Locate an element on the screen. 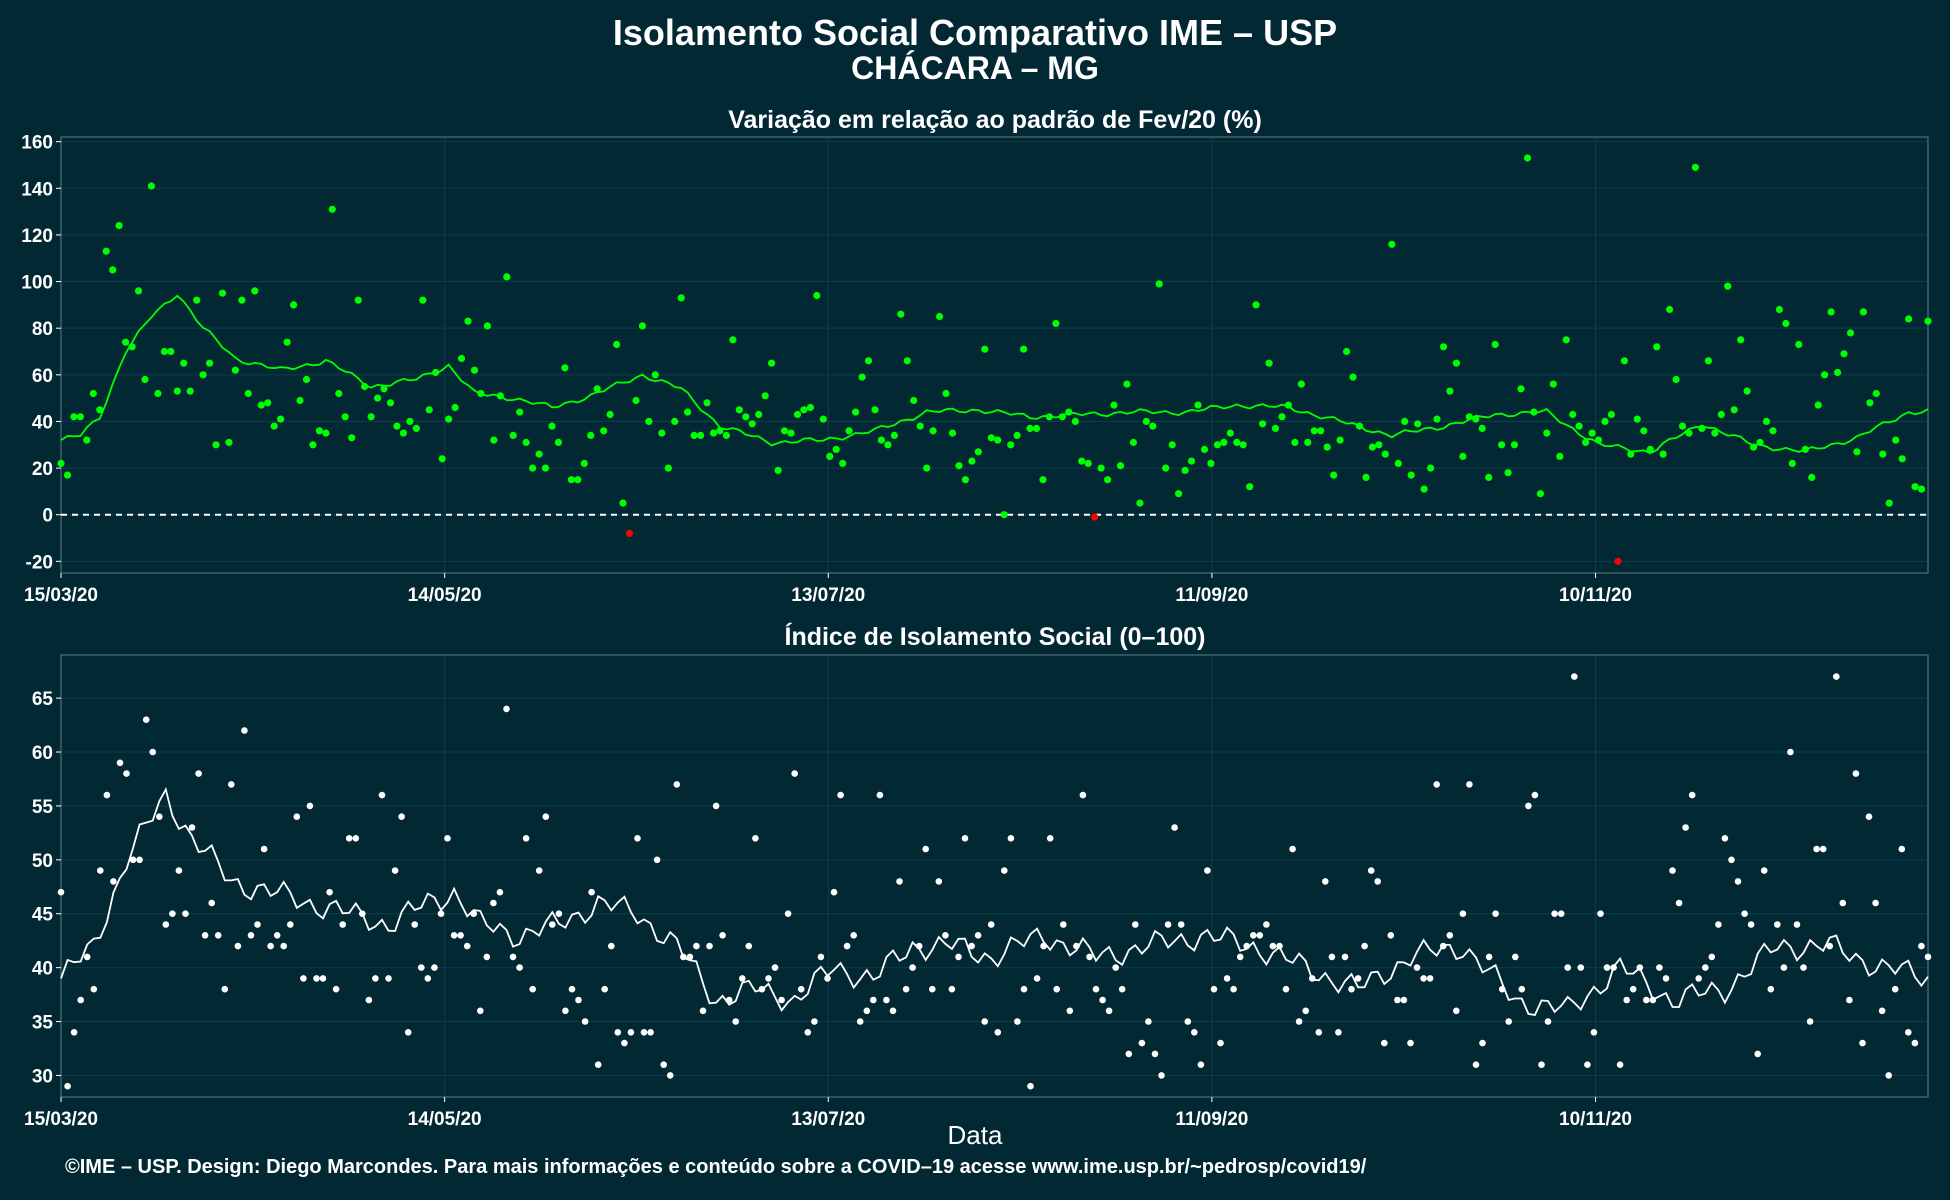 Image resolution: width=1950 pixels, height=1200 pixels. y-tick-label: 50 is located at coordinates (42, 861).